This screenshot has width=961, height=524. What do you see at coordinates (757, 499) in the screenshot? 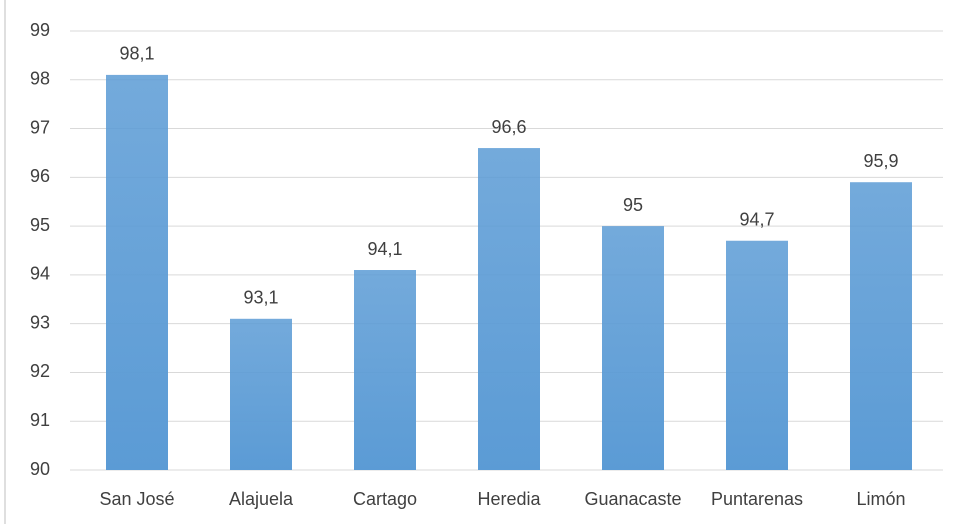
I see `x-tick-label: Puntarenas` at bounding box center [757, 499].